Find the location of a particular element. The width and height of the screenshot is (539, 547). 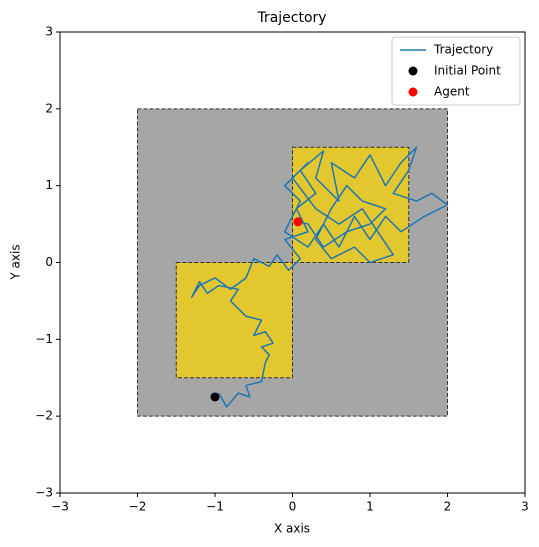

x-tick-label: 0 is located at coordinates (293, 507).